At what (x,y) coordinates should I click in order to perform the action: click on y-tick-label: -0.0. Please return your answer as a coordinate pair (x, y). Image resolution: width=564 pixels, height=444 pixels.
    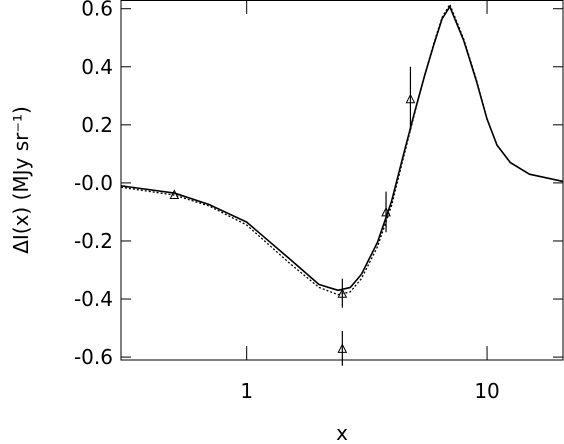
    Looking at the image, I should click on (93, 183).